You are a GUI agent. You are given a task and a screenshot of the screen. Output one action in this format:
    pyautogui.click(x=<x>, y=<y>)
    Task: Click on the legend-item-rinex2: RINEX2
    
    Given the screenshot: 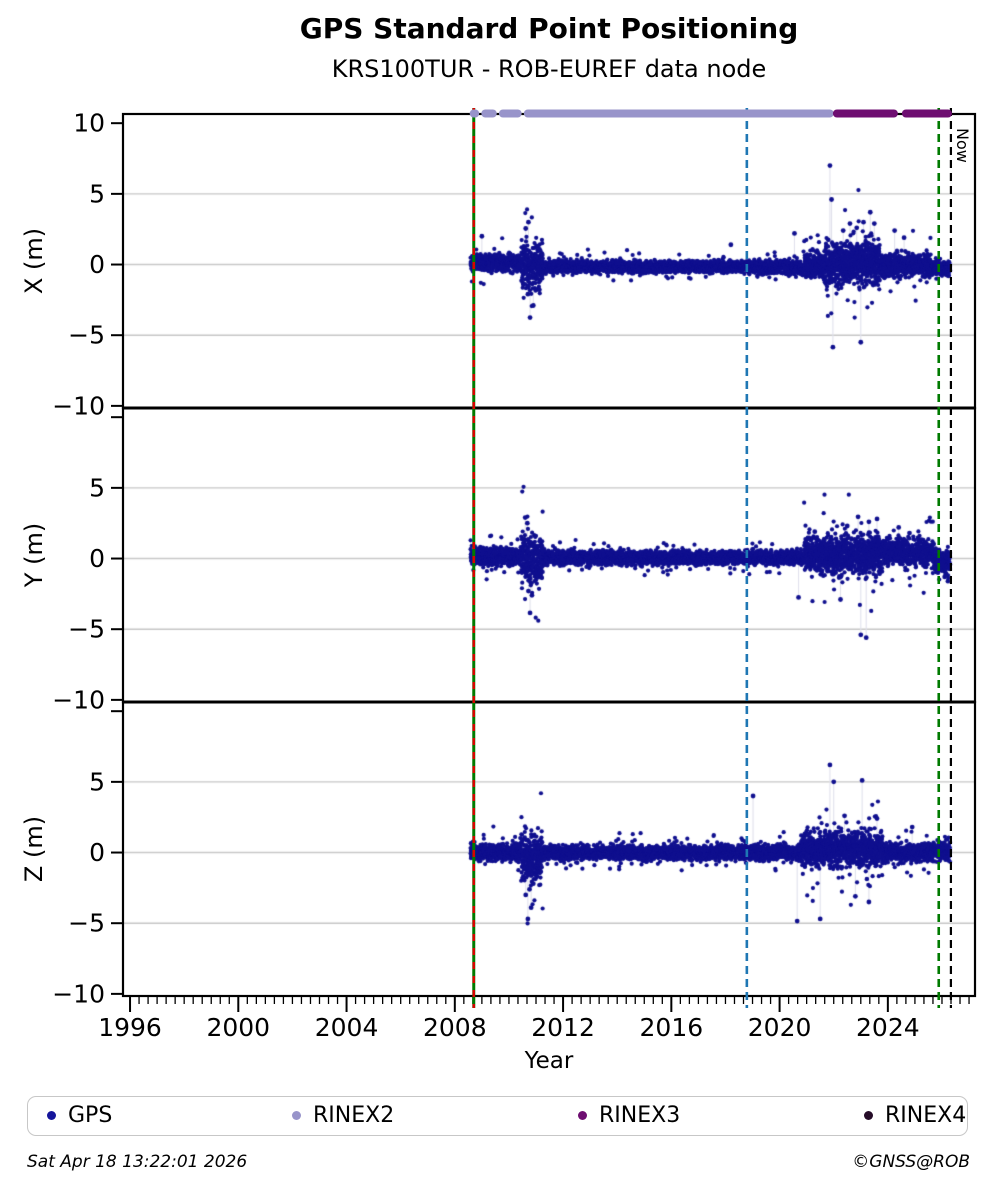 What is the action you would take?
    pyautogui.click(x=343, y=1115)
    